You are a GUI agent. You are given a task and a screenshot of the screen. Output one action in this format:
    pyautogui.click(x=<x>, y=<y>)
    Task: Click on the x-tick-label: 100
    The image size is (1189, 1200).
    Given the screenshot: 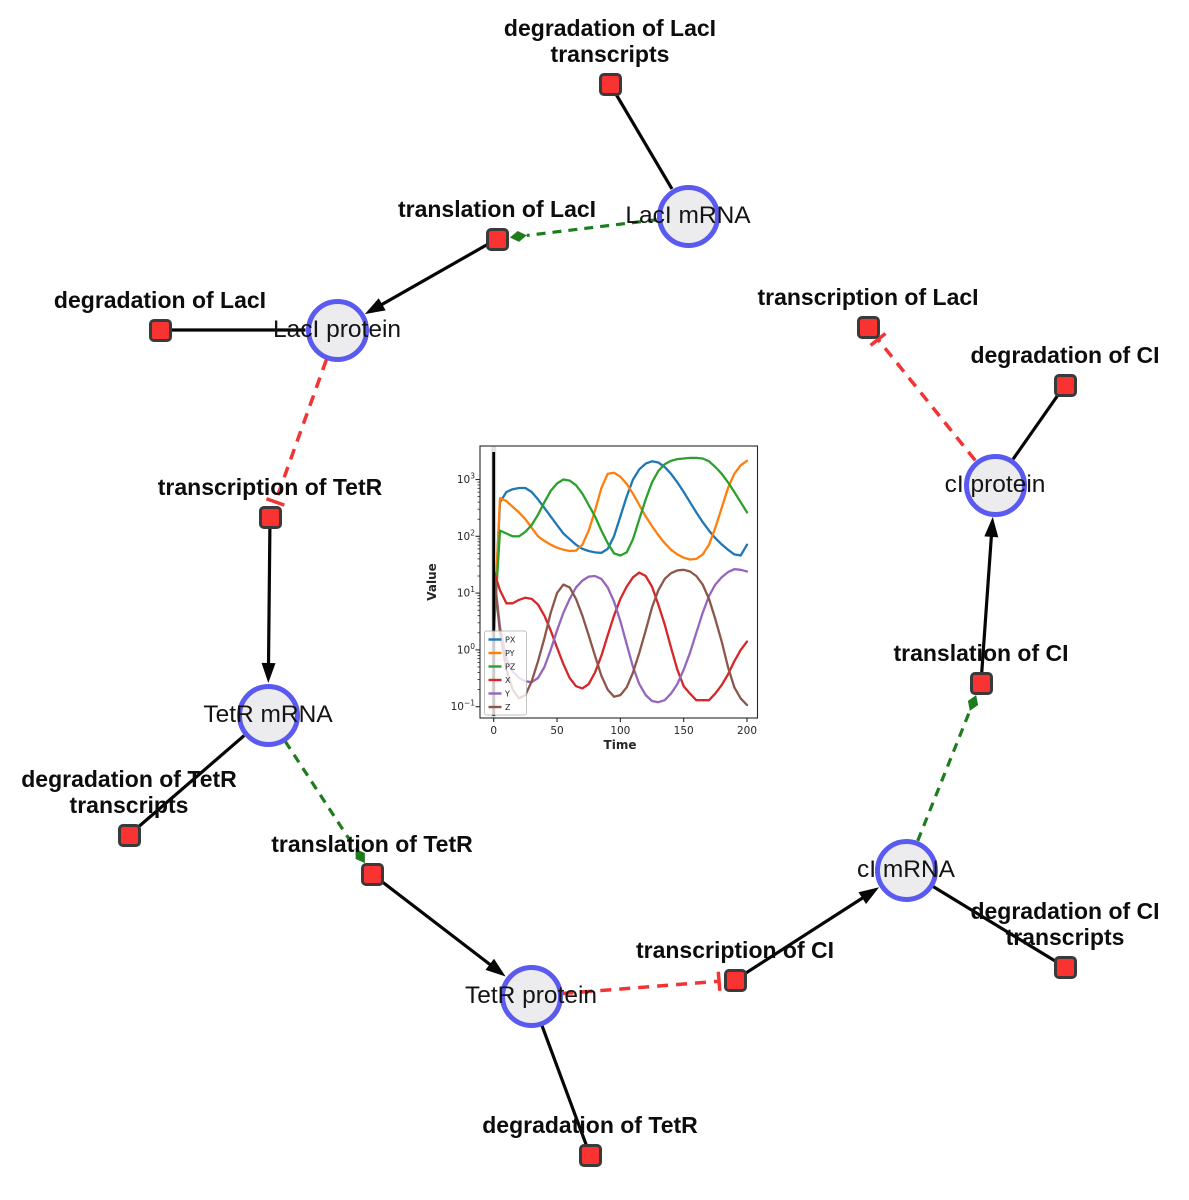 What is the action you would take?
    pyautogui.click(x=620, y=731)
    